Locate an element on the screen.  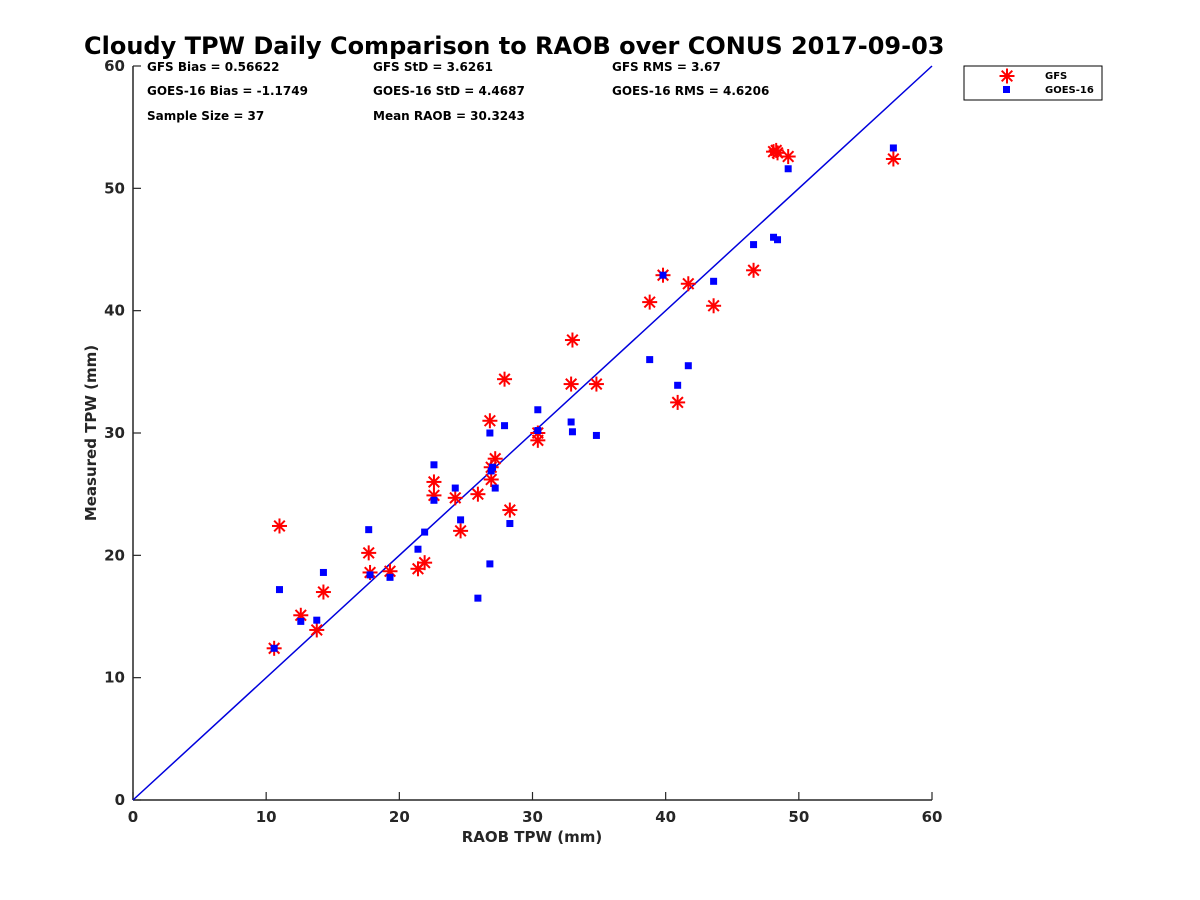
y-tick-label: 60 is located at coordinates (114, 66).